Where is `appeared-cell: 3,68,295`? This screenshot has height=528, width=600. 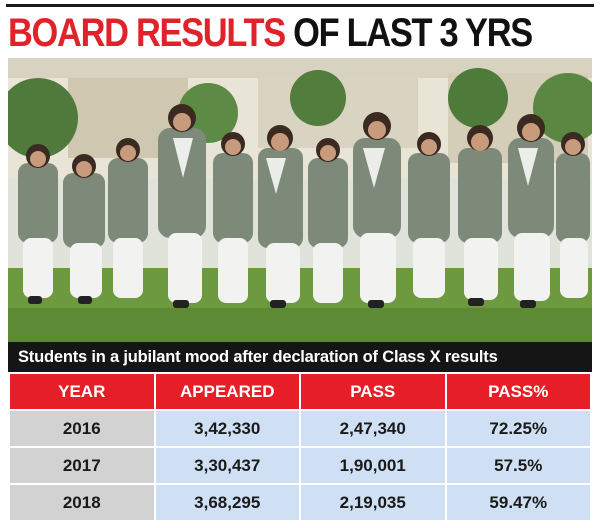 appeared-cell: 3,68,295 is located at coordinates (227, 502).